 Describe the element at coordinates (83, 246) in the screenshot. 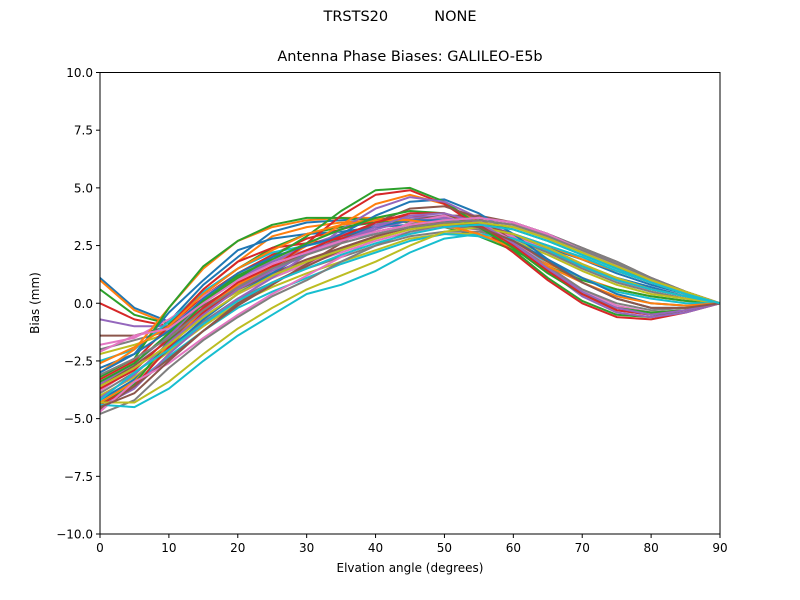

I see `y-tick-label: 2.5` at that location.